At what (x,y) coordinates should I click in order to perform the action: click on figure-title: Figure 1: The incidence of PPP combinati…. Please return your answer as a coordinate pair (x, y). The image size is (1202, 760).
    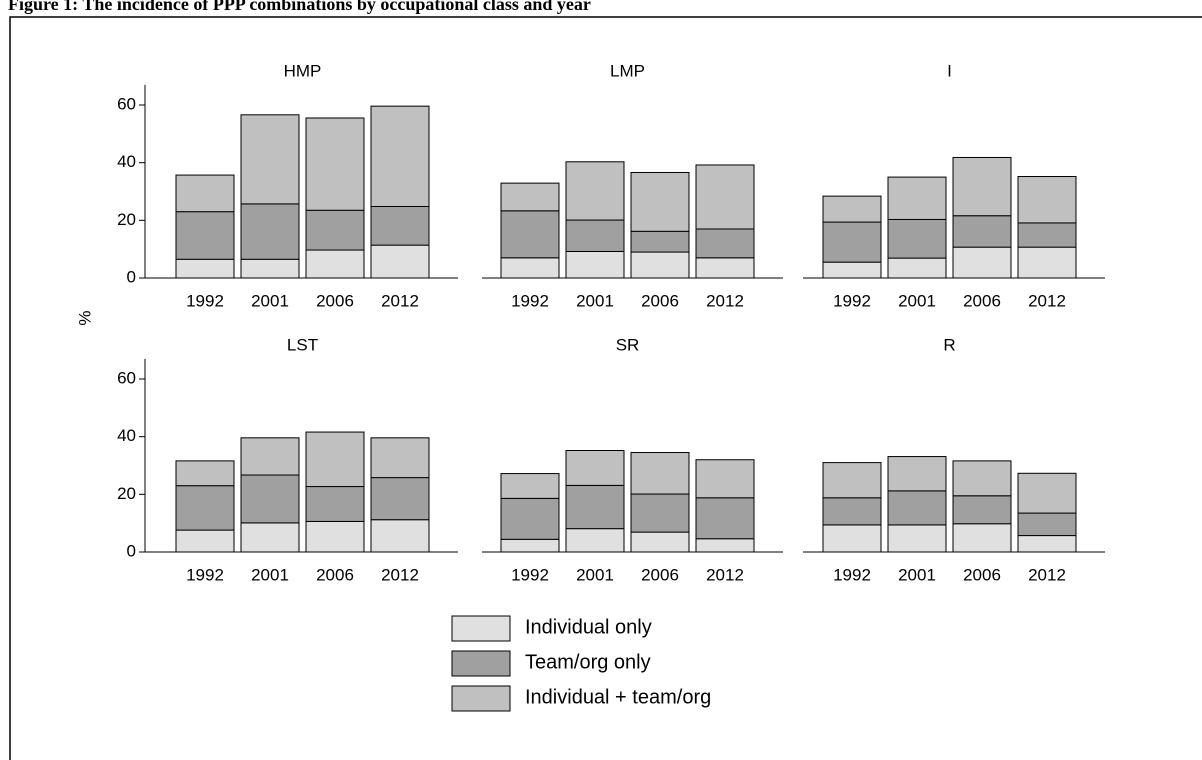
    Looking at the image, I should click on (299, 7).